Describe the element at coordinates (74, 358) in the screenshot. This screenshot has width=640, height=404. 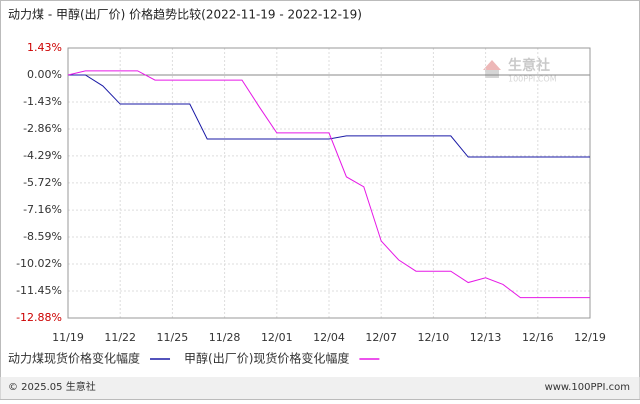
I see `legend-label: 动力煤现货价格变化幅度` at that location.